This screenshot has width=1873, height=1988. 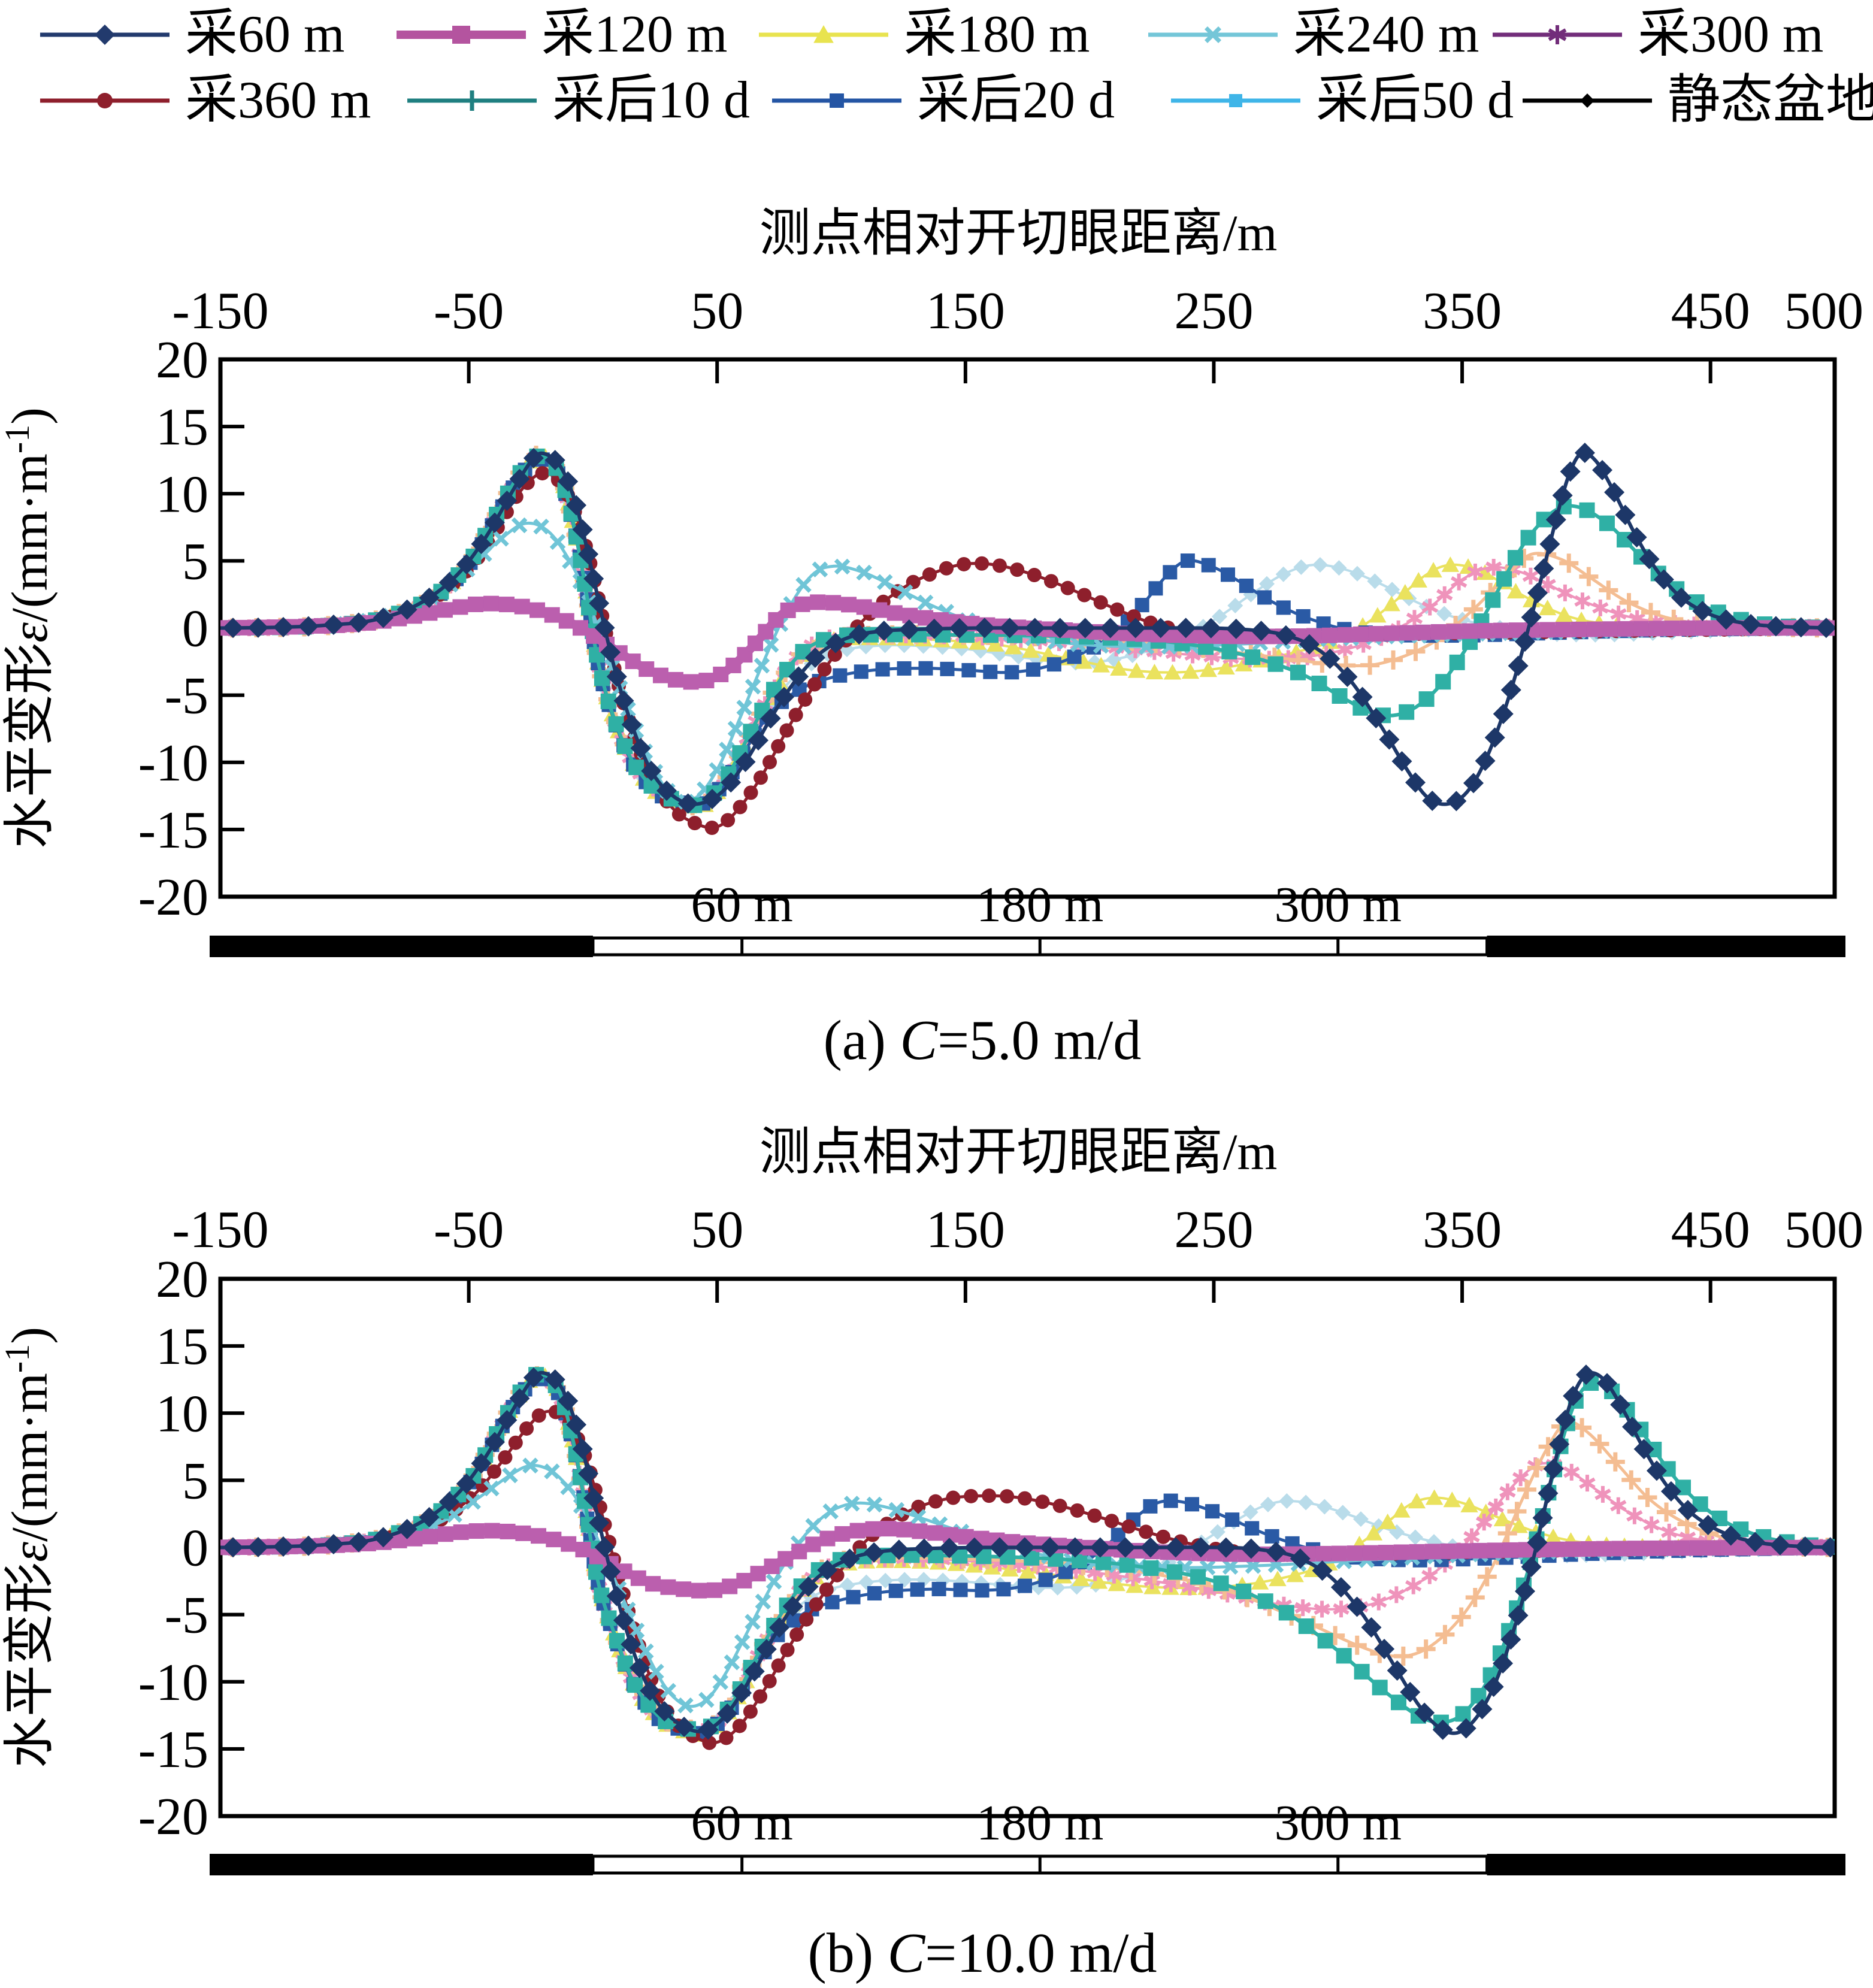 What do you see at coordinates (1310, 35) in the screenshot?
I see `legend-item-cai240m: 采240 m` at bounding box center [1310, 35].